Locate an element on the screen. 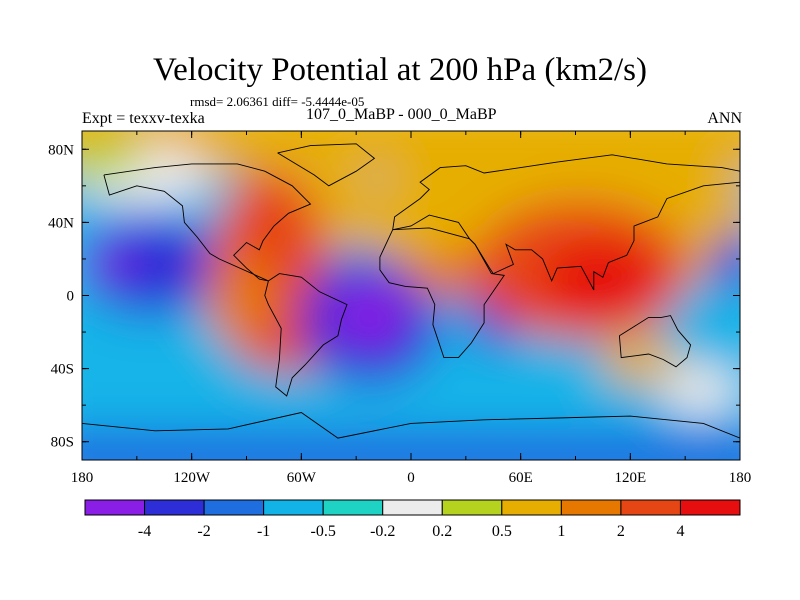 The image size is (800, 600). south-neutral is located at coordinates (700, 390).